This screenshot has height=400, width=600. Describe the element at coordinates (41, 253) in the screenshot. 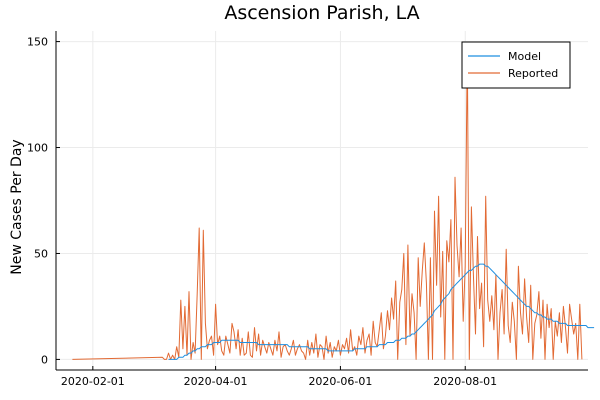

I see `y-tick-label: 50` at that location.